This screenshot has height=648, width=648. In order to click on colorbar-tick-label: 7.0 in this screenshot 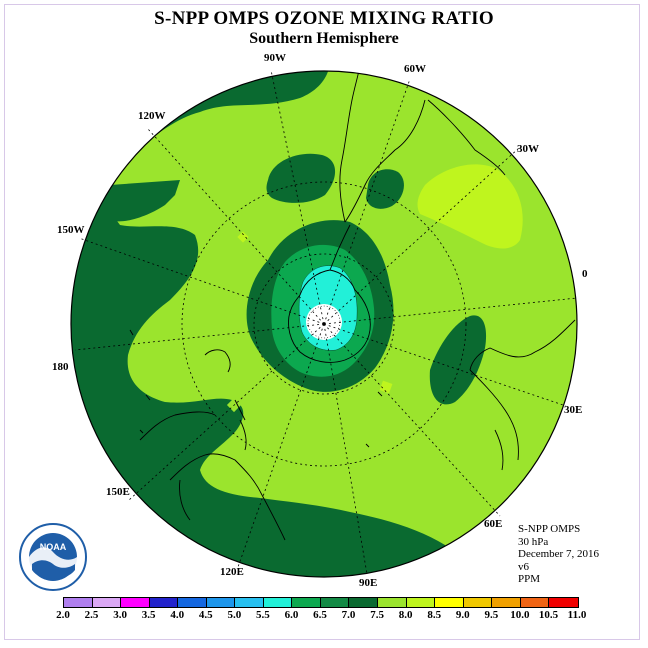, I will do `click(348, 615)`.